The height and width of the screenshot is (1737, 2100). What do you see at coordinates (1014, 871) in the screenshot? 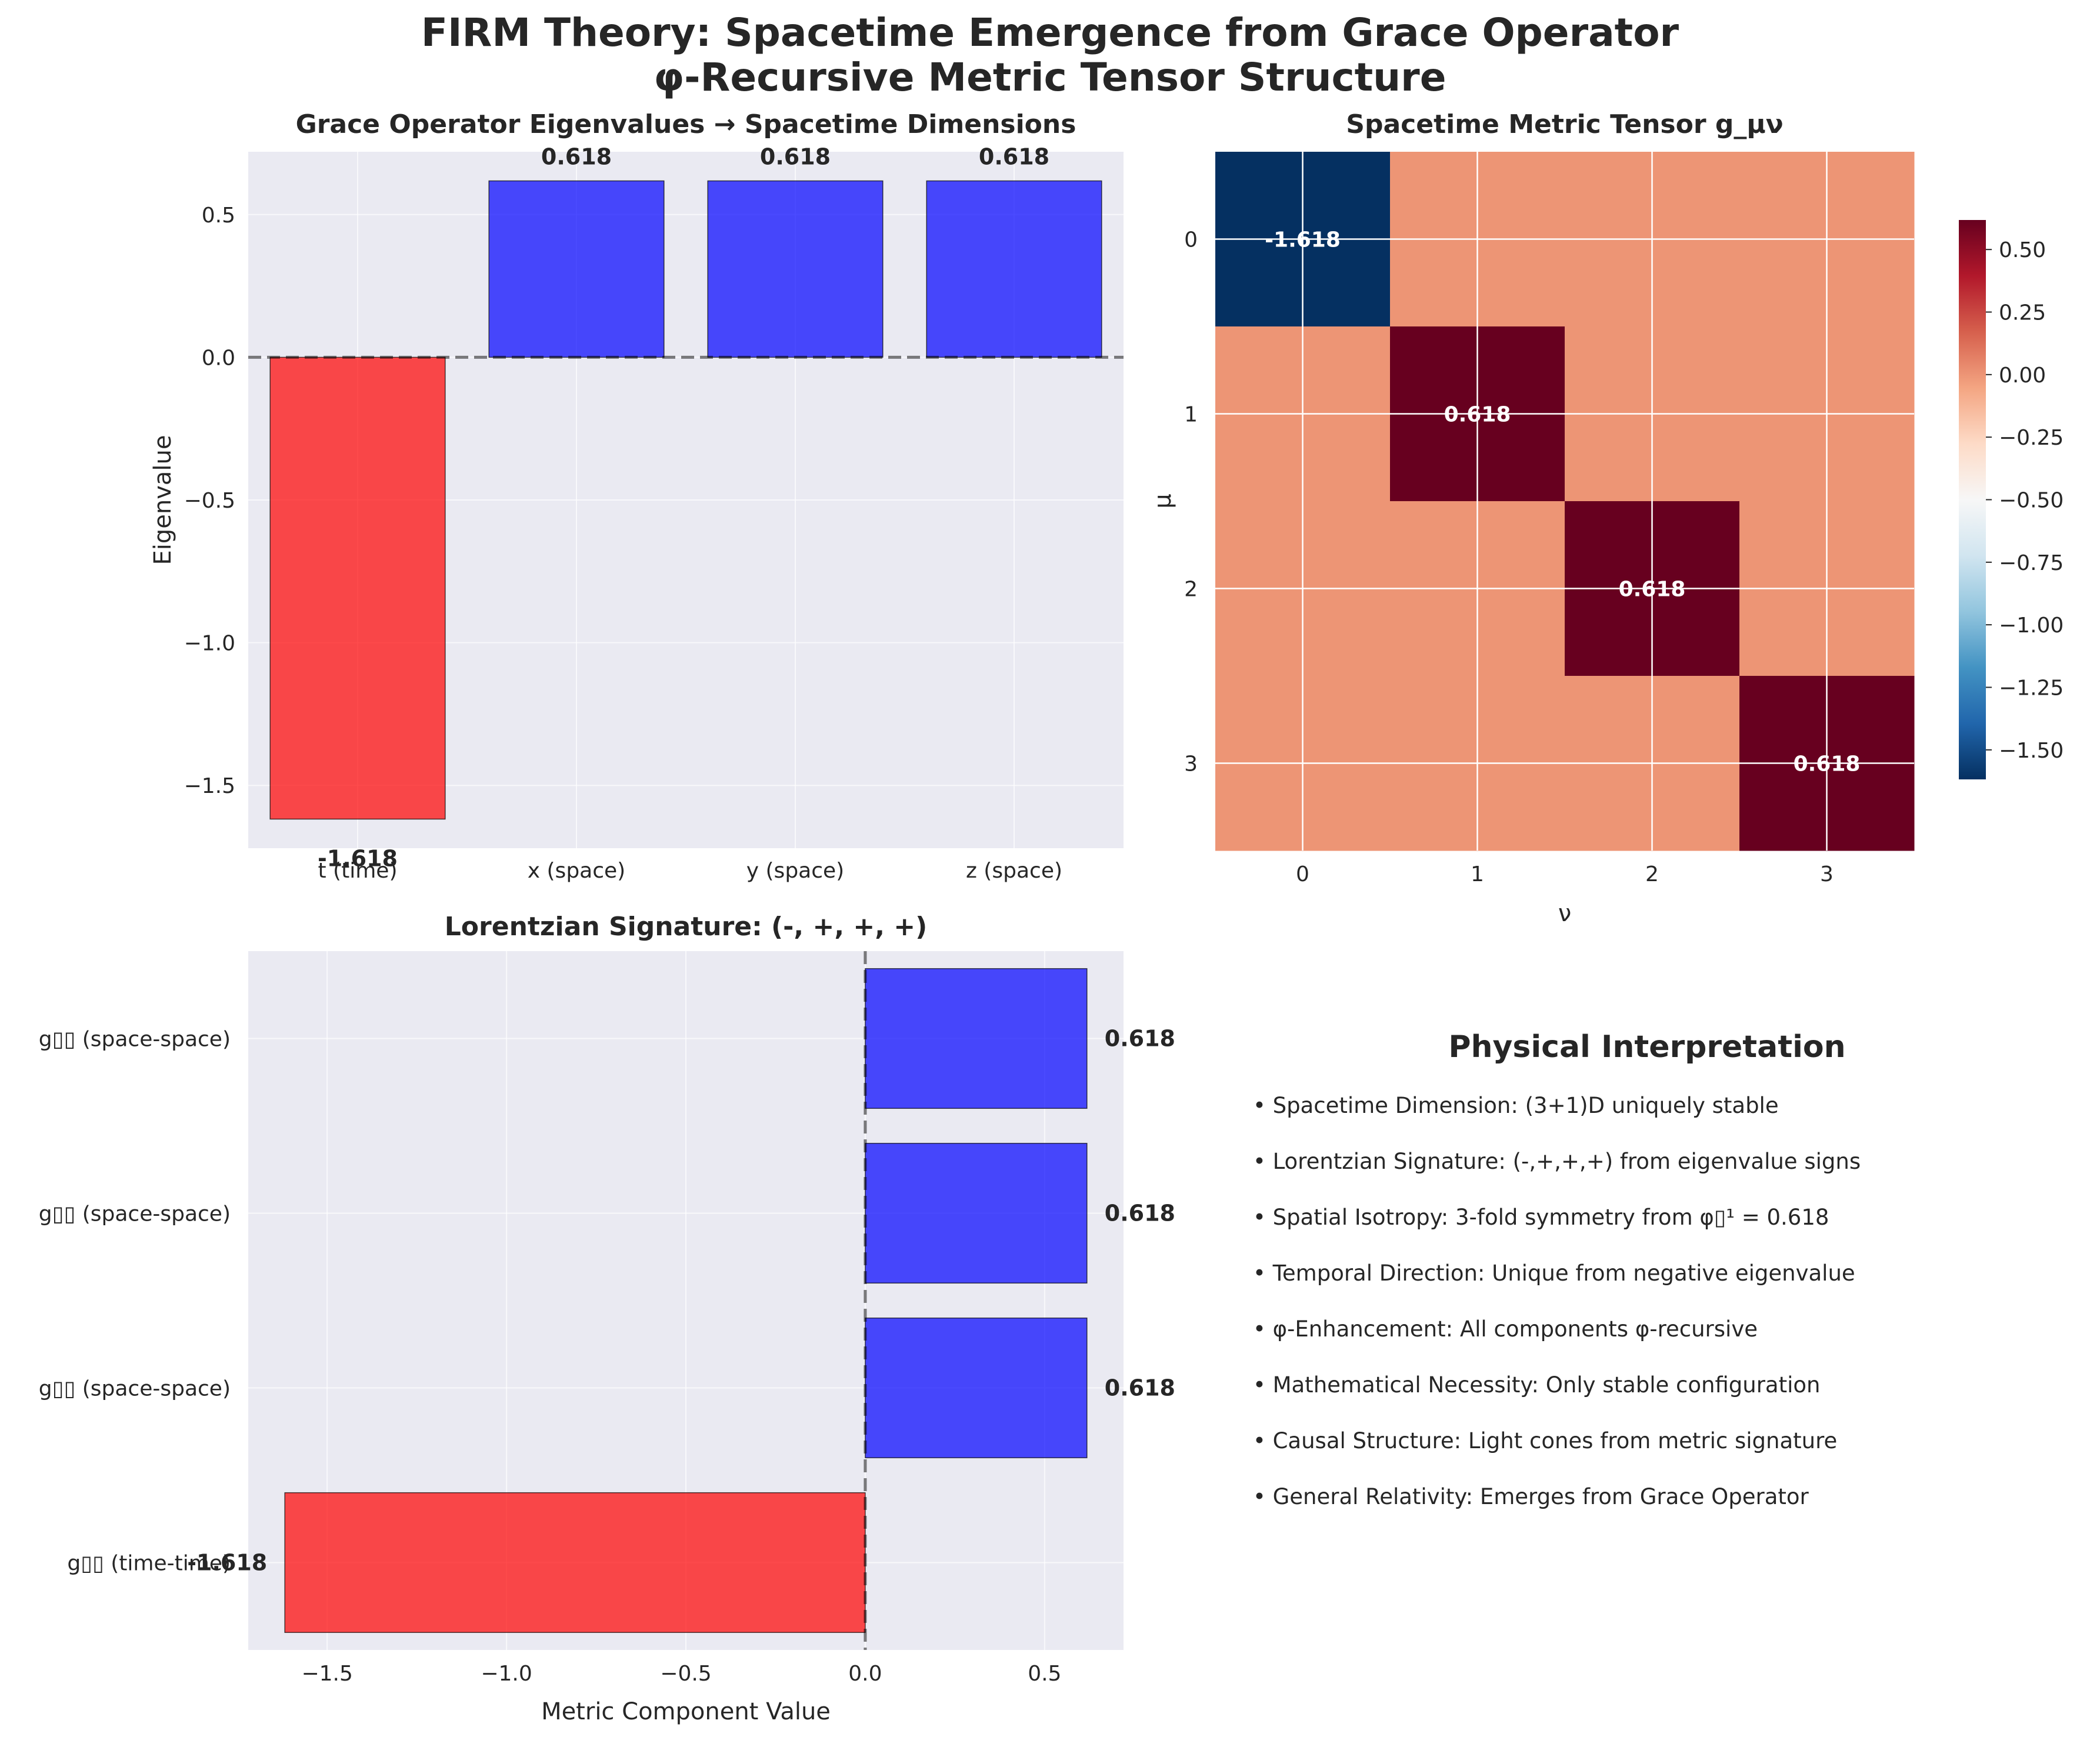
I see `x-tick-label: z (space)` at bounding box center [1014, 871].